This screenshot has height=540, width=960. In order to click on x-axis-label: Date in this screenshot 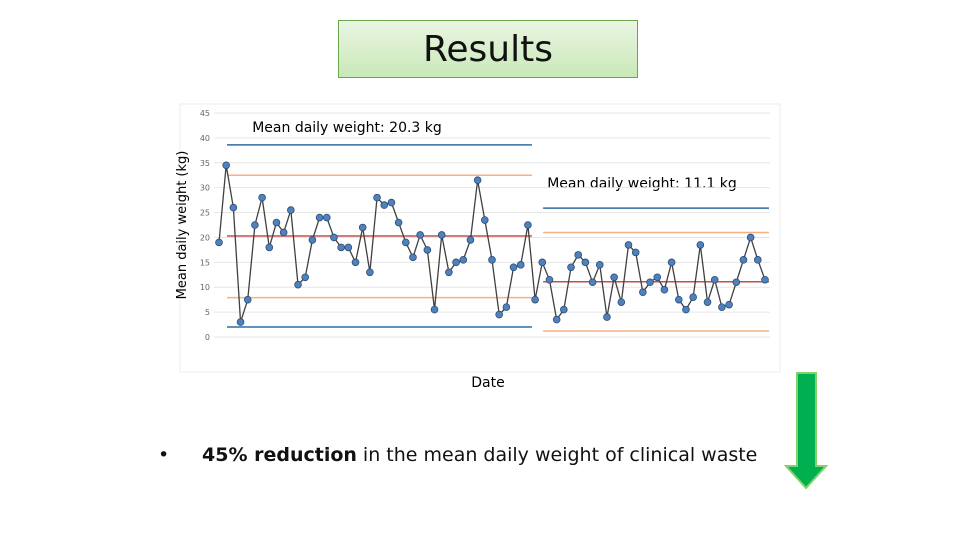, I will do `click(487, 383)`.